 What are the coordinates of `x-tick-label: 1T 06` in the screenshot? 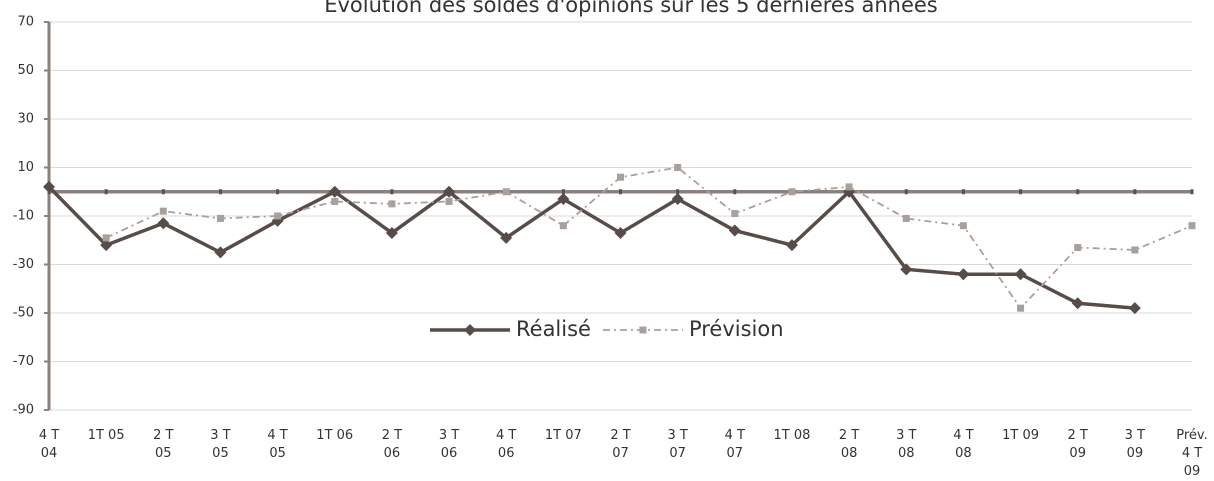 It's located at (334, 435).